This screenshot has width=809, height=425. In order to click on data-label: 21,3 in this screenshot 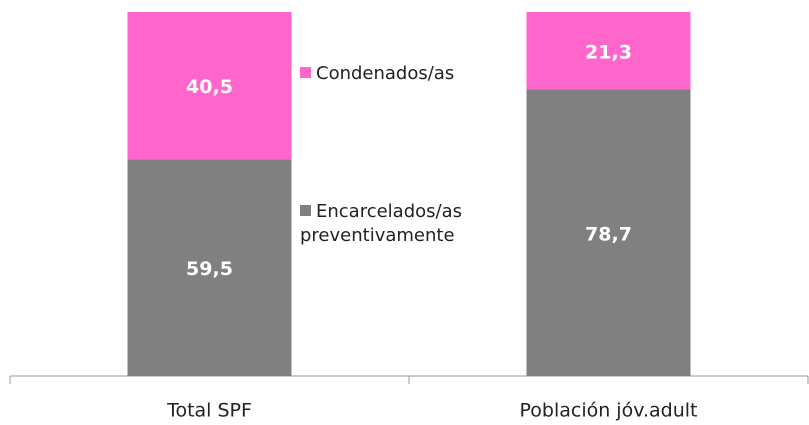, I will do `click(608, 52)`.